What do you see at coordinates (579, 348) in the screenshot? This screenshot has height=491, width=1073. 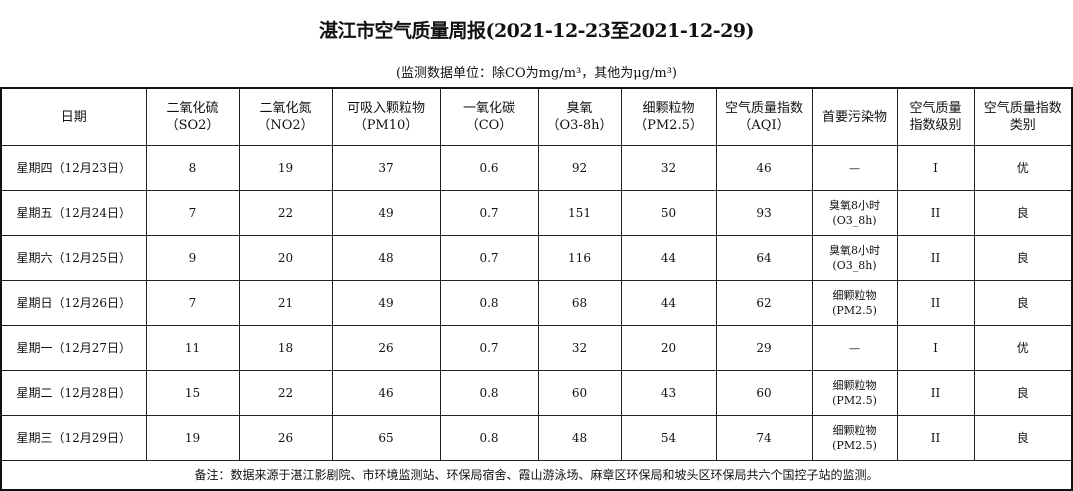 I see `cell-o3: 32` at bounding box center [579, 348].